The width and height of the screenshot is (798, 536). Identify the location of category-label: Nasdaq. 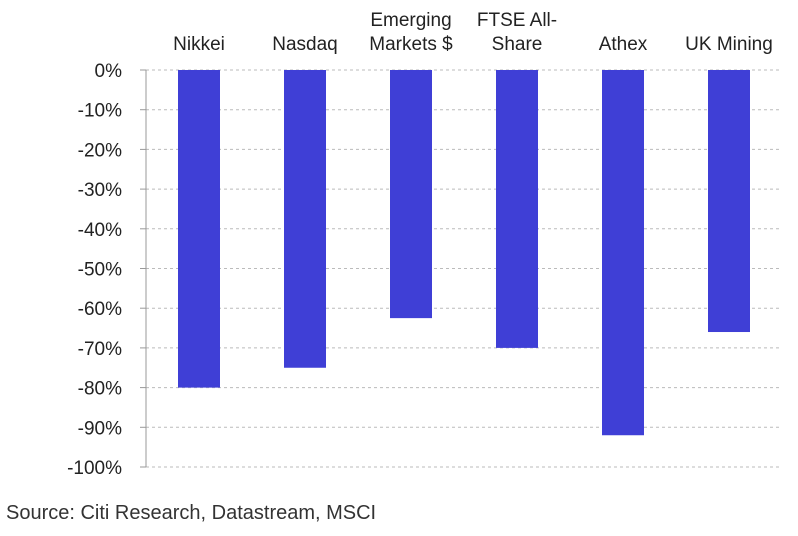
(305, 44).